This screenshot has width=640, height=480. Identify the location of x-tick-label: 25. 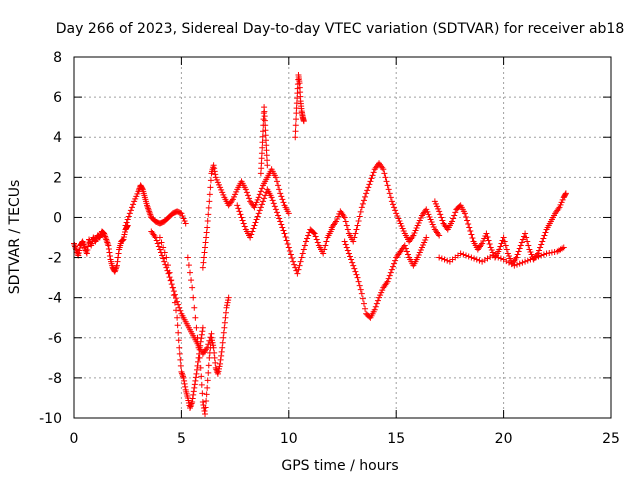
(611, 439).